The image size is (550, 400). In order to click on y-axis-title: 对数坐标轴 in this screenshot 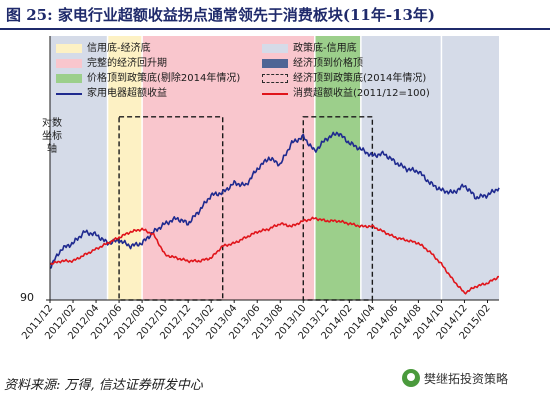, I will do `click(52, 136)`.